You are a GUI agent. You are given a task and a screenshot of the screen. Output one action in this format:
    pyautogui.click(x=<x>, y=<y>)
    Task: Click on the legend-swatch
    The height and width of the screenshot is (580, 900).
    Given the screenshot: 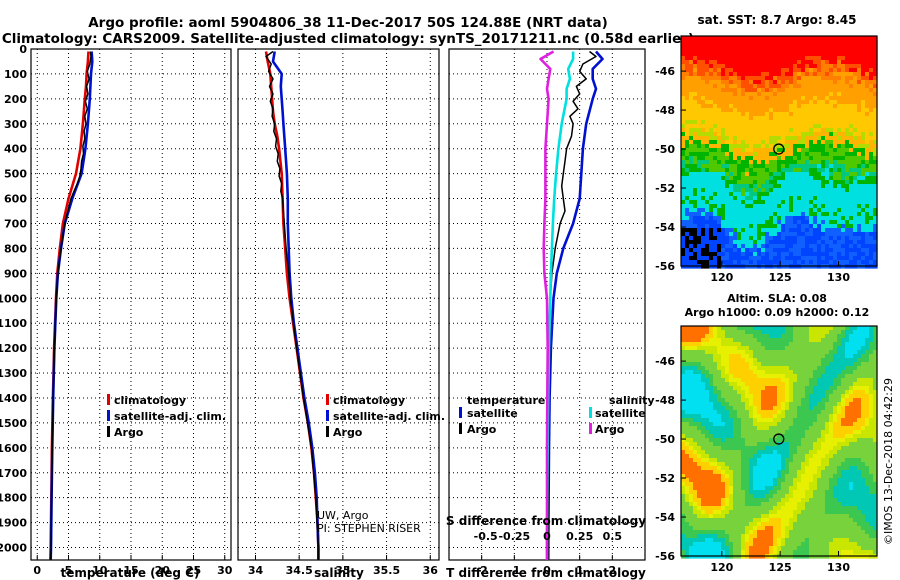 What is the action you would take?
    pyautogui.click(x=327, y=399)
    